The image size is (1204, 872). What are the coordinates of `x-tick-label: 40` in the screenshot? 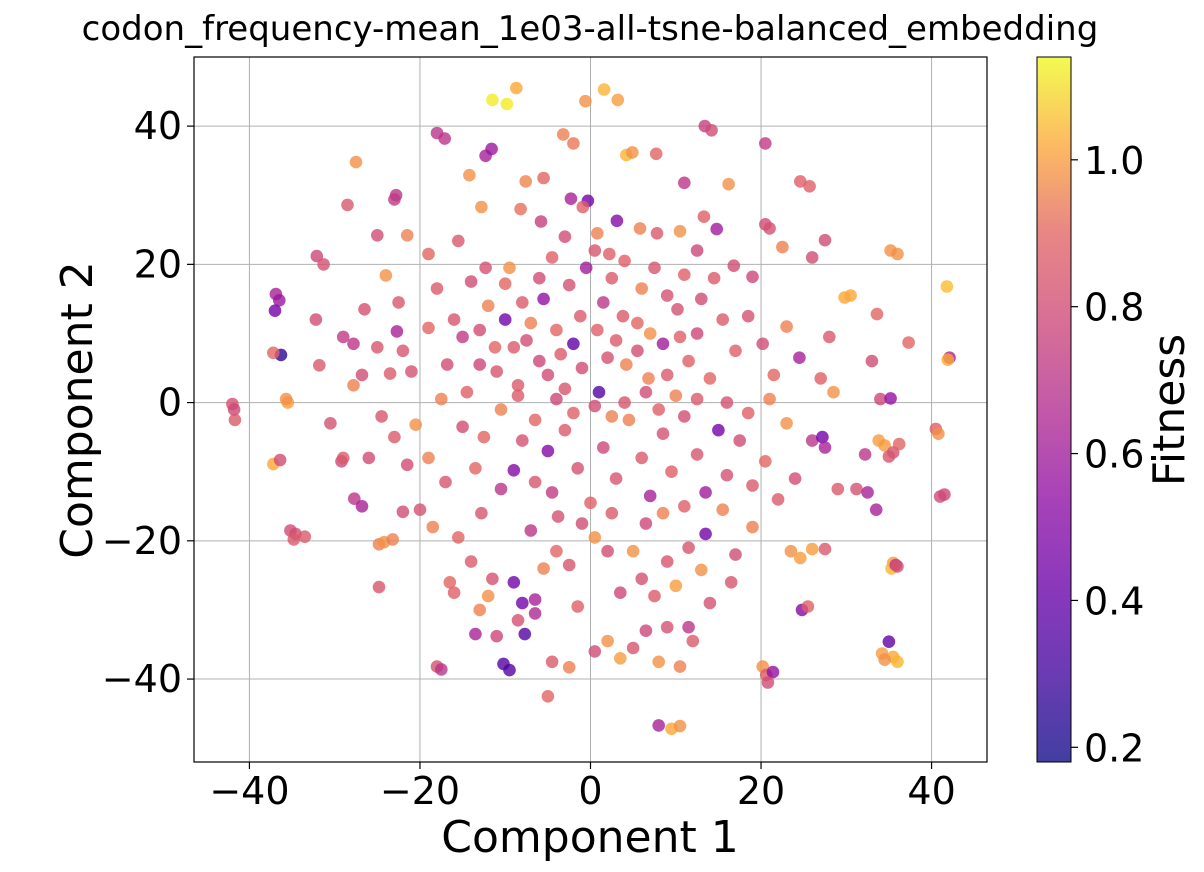 It's located at (931, 791).